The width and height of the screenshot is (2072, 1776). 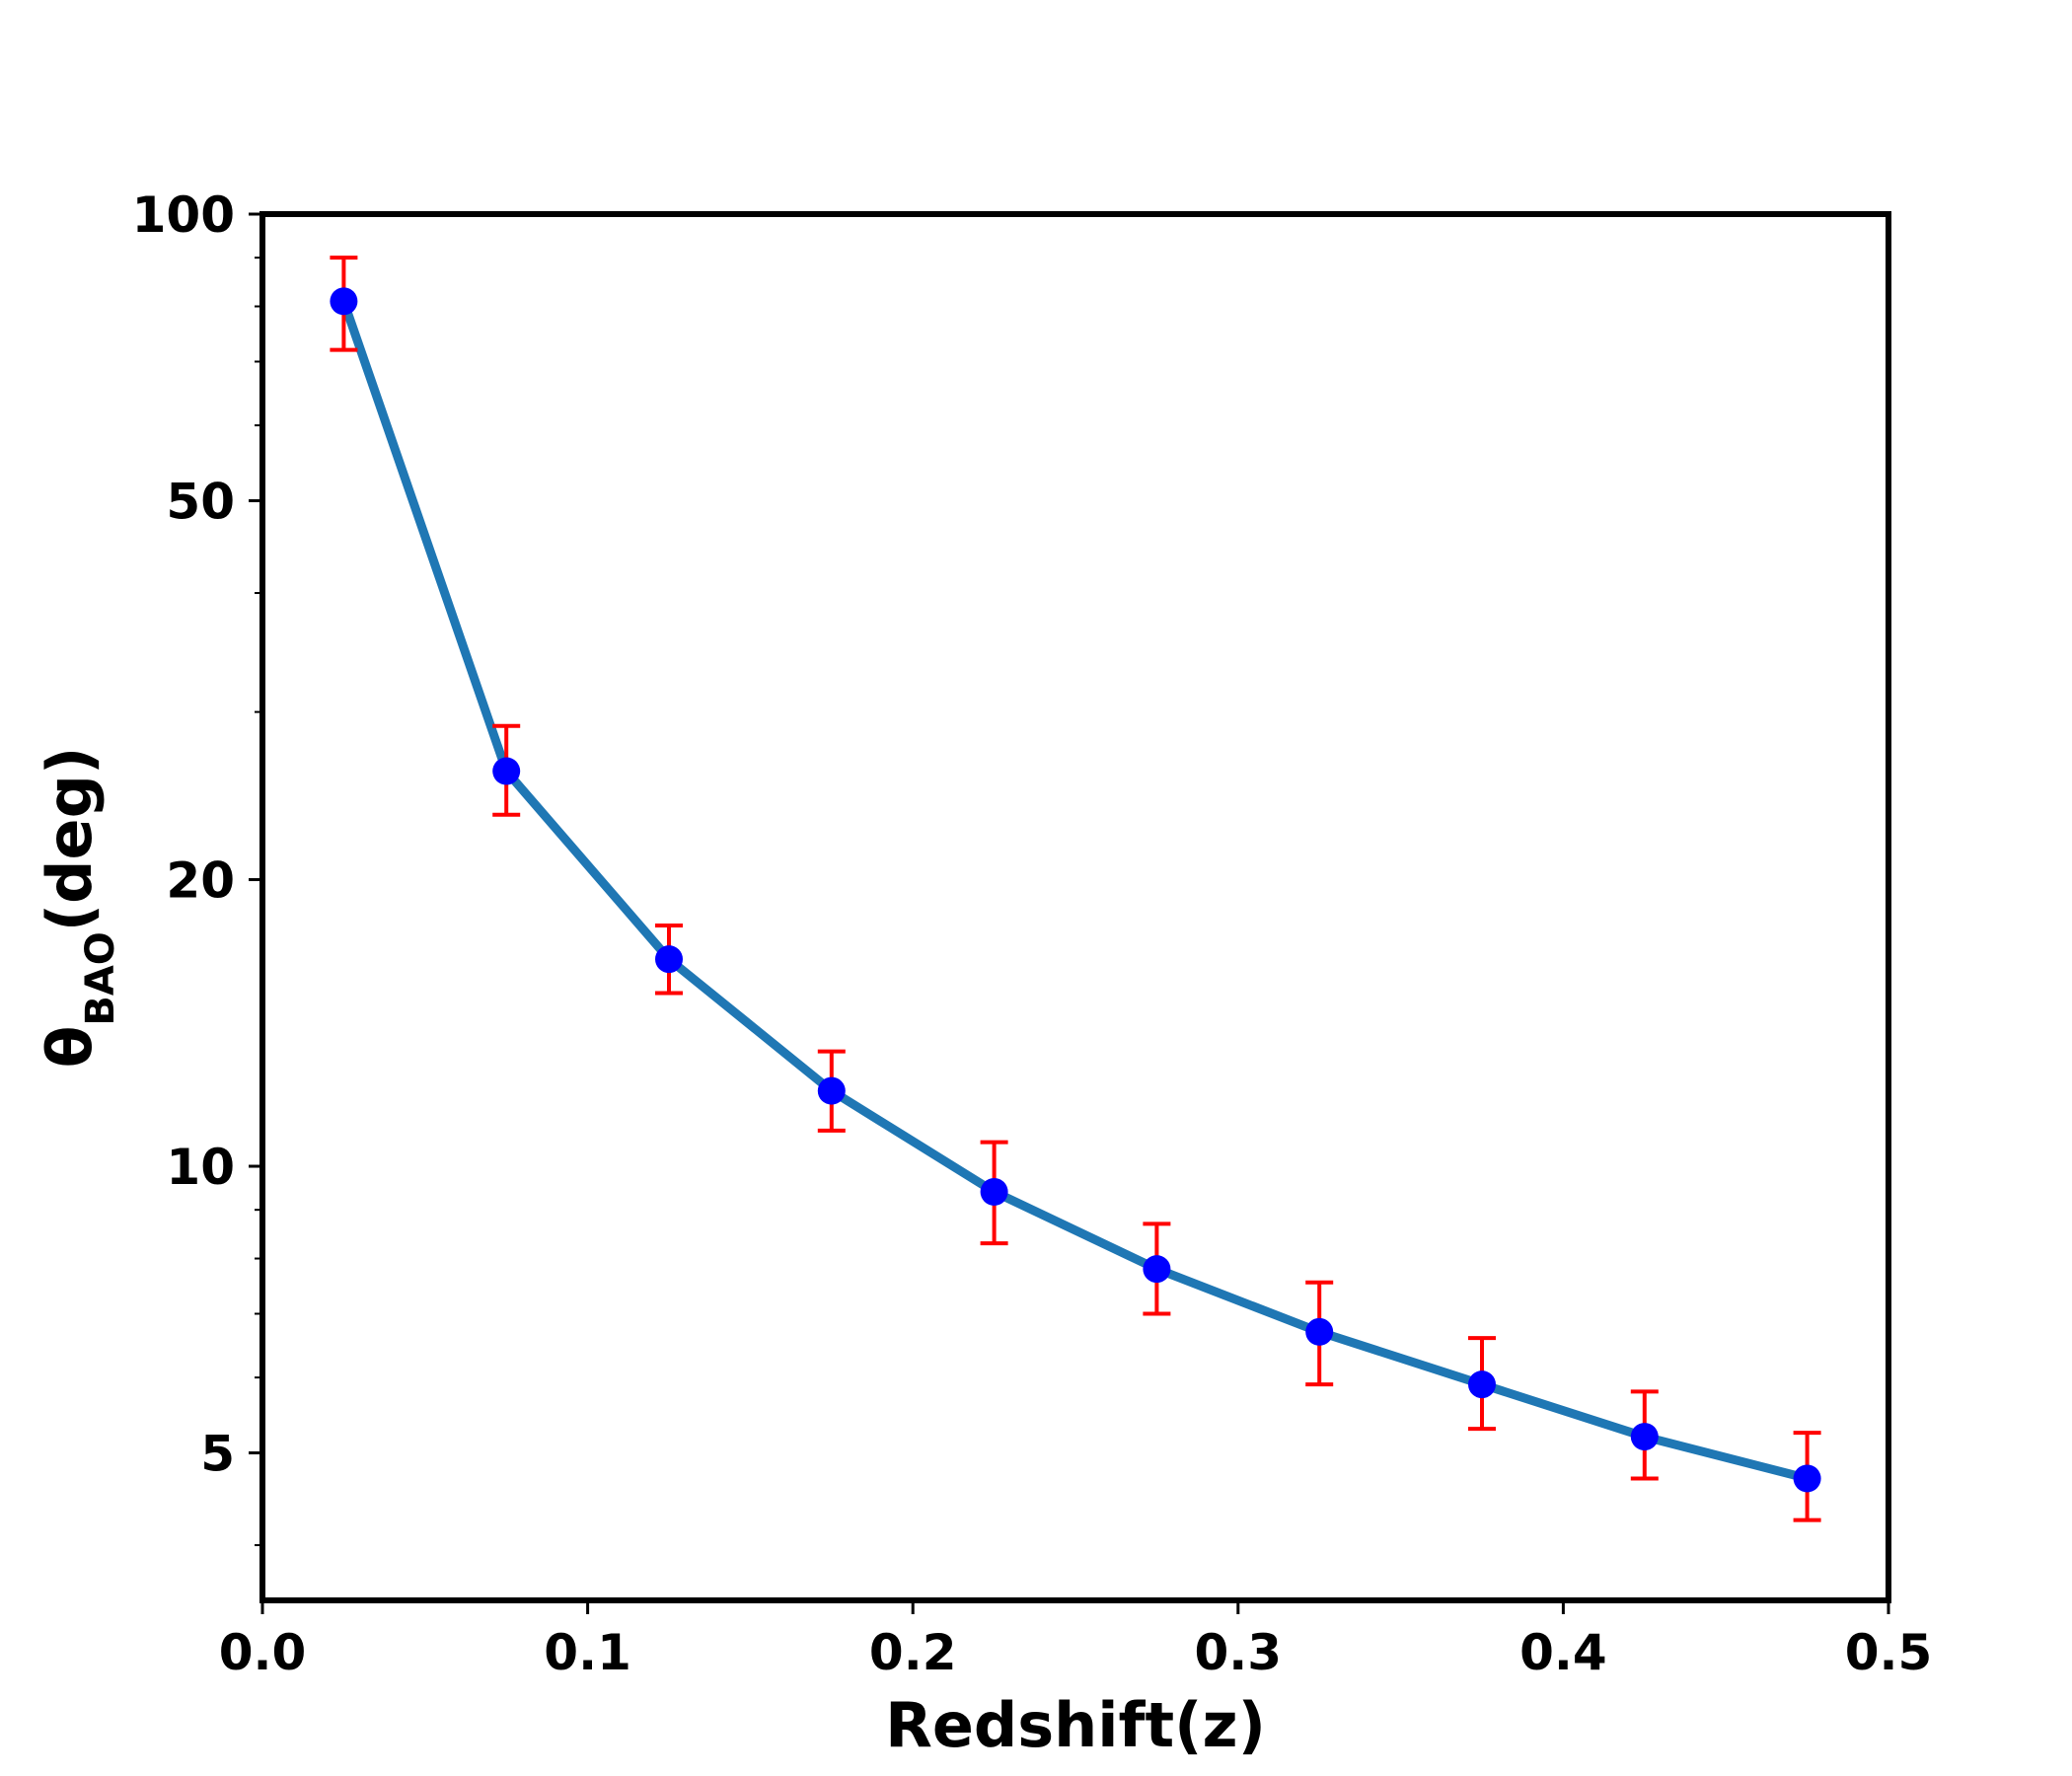 What do you see at coordinates (100, 978) in the screenshot?
I see `y-axis-title-subscript: BAO` at bounding box center [100, 978].